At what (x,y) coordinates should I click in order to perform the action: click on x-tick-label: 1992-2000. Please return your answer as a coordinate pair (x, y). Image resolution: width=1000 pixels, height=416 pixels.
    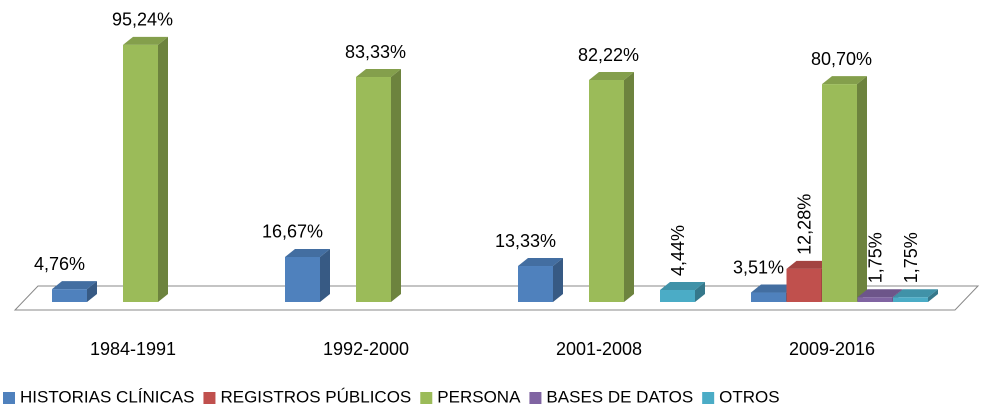
    Looking at the image, I should click on (366, 349).